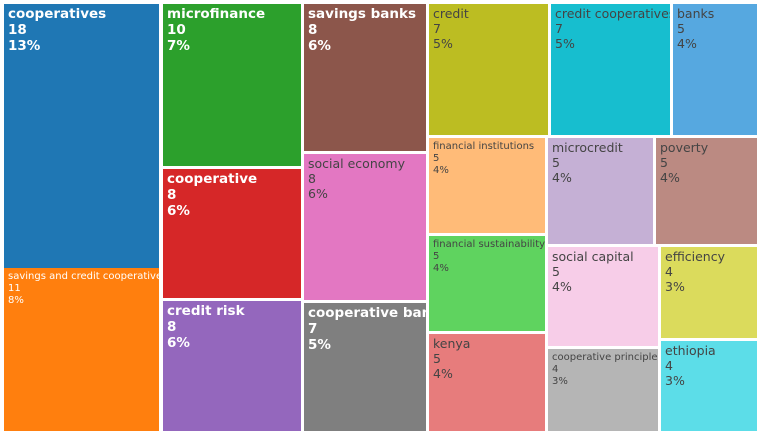 This screenshot has width=764, height=438. Describe the element at coordinates (232, 233) in the screenshot. I see `treemap-tile: cooperative 8 6%` at that location.